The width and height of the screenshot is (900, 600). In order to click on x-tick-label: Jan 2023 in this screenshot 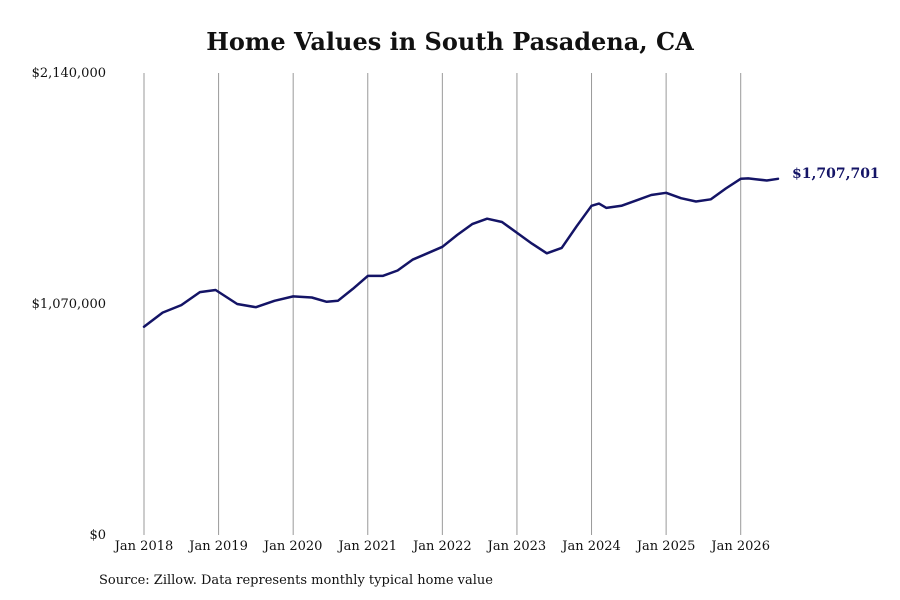, I will do `click(516, 546)`.